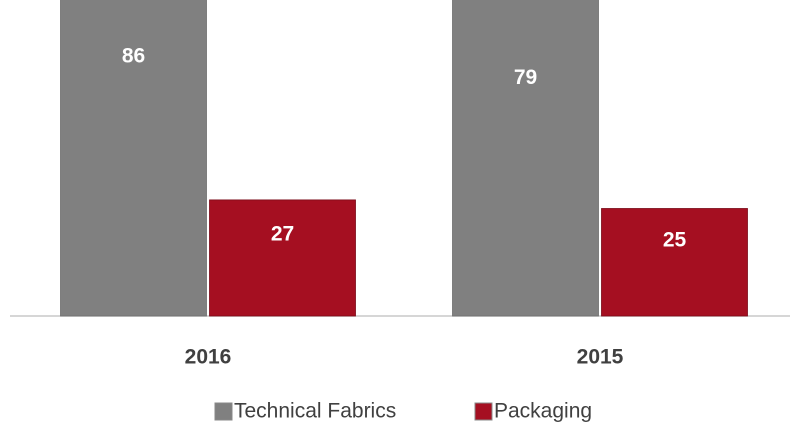 This screenshot has width=790, height=436. Describe the element at coordinates (543, 411) in the screenshot. I see `legend-label: Packaging` at that location.